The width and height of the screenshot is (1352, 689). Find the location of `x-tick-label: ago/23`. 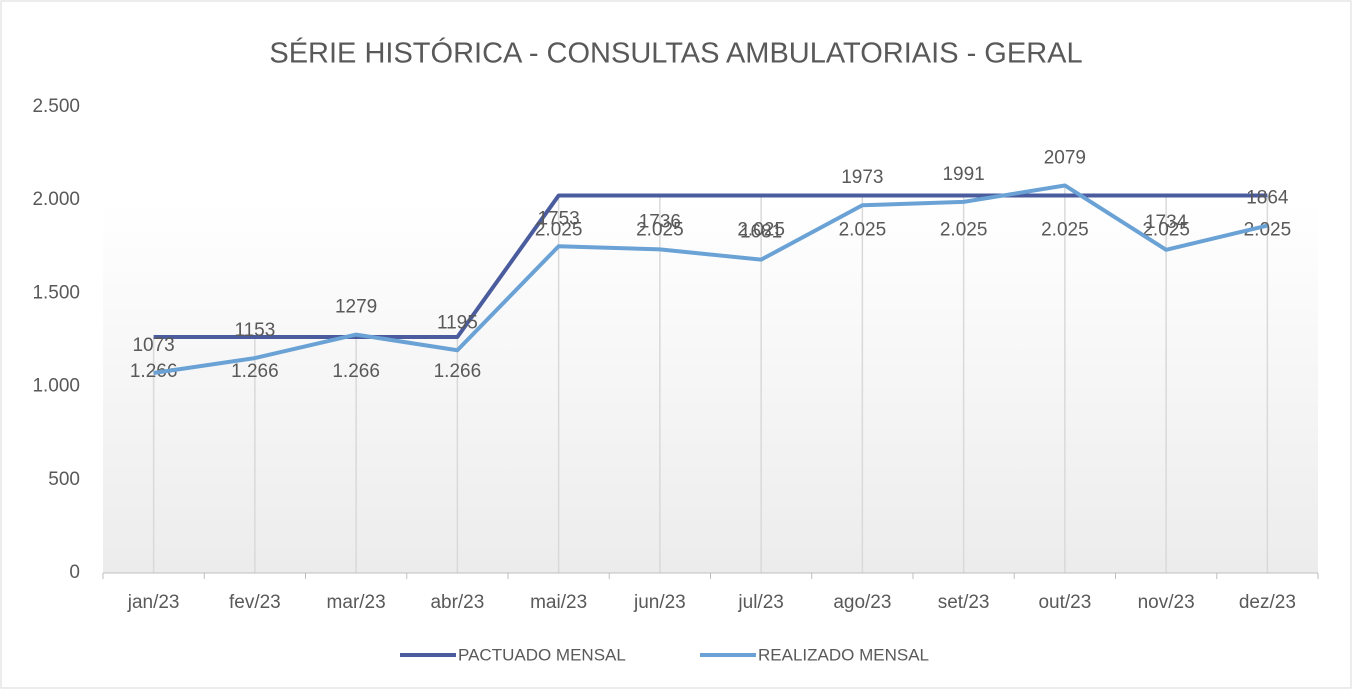

x-tick-label: ago/23 is located at coordinates (862, 602).